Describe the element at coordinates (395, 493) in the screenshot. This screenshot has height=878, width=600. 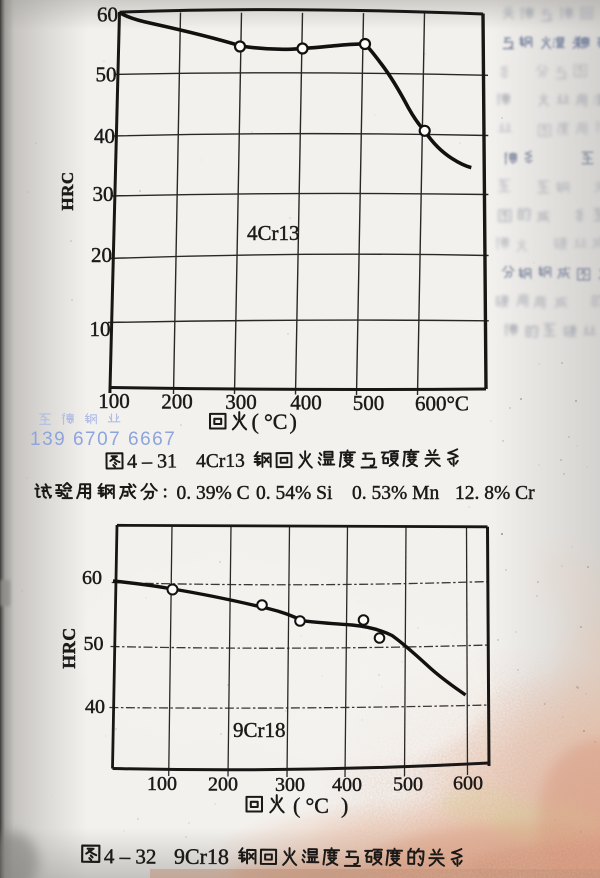
I see `svg-text: 0. 53% Mn` at that location.